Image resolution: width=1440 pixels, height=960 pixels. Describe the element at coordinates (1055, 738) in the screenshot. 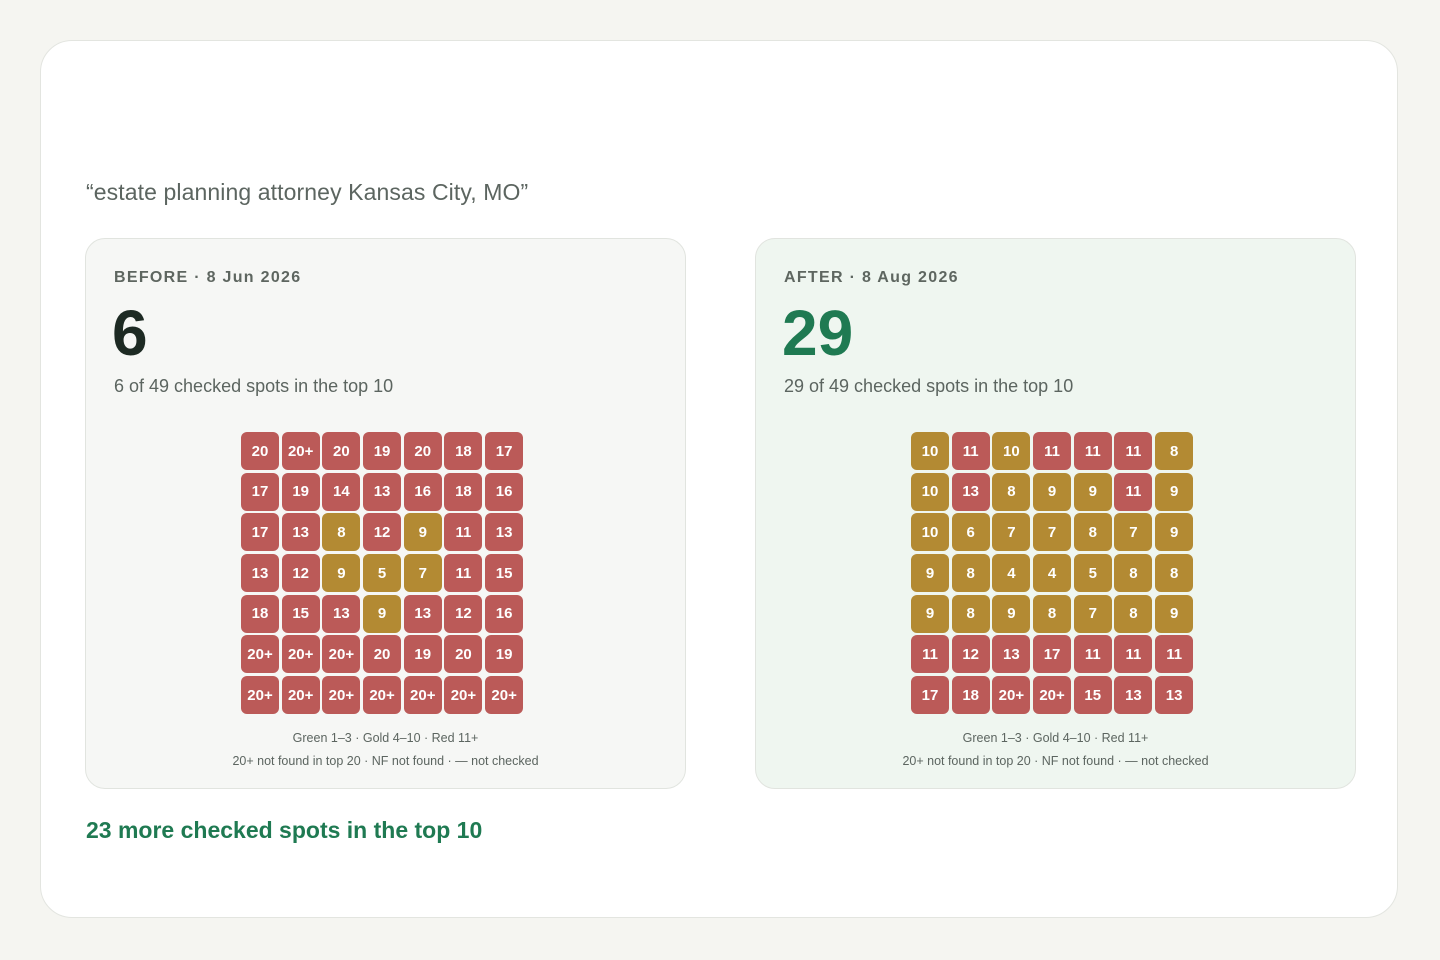

I see `after-legend-colors: Green 1–3 · Gold 4–10 · Red 11+` at that location.